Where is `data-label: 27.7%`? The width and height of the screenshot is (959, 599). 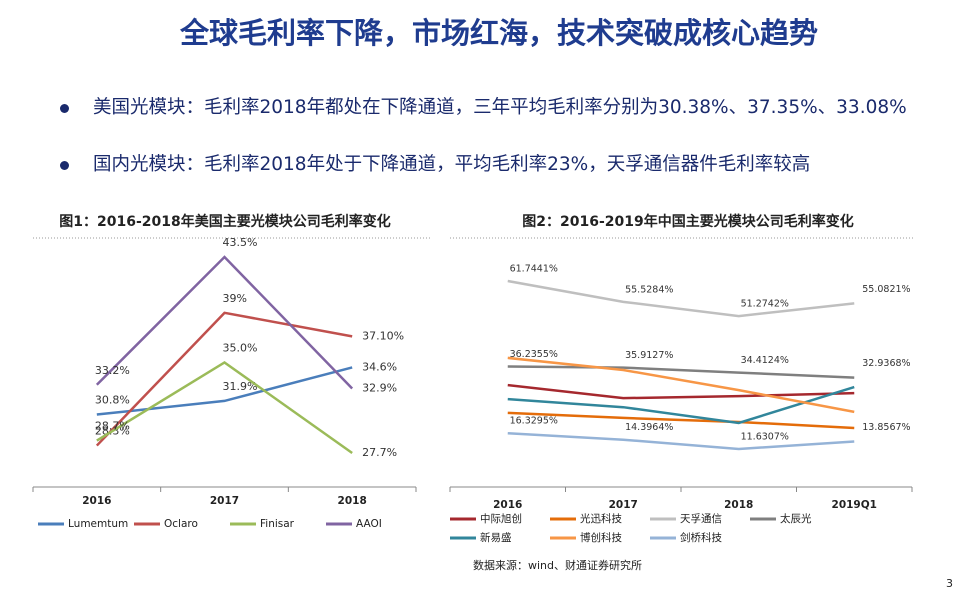
data-label: 27.7% is located at coordinates (379, 452).